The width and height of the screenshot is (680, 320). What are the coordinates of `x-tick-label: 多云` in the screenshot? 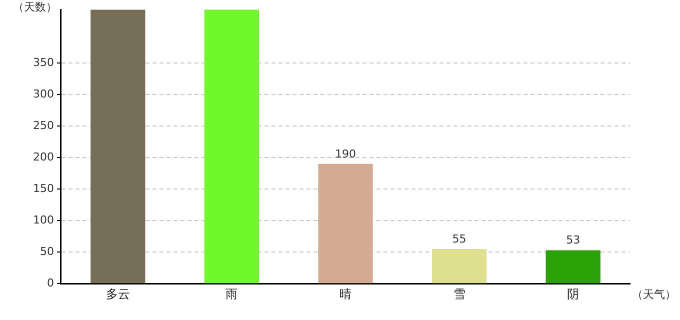 It's located at (118, 293).